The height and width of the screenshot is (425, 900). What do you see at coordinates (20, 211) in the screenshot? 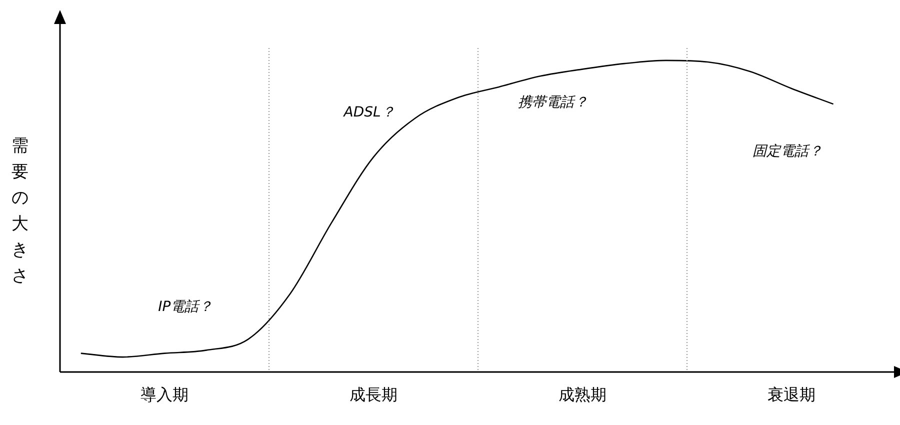
I see `y-axis-title: 需要の大きさ` at bounding box center [20, 211].